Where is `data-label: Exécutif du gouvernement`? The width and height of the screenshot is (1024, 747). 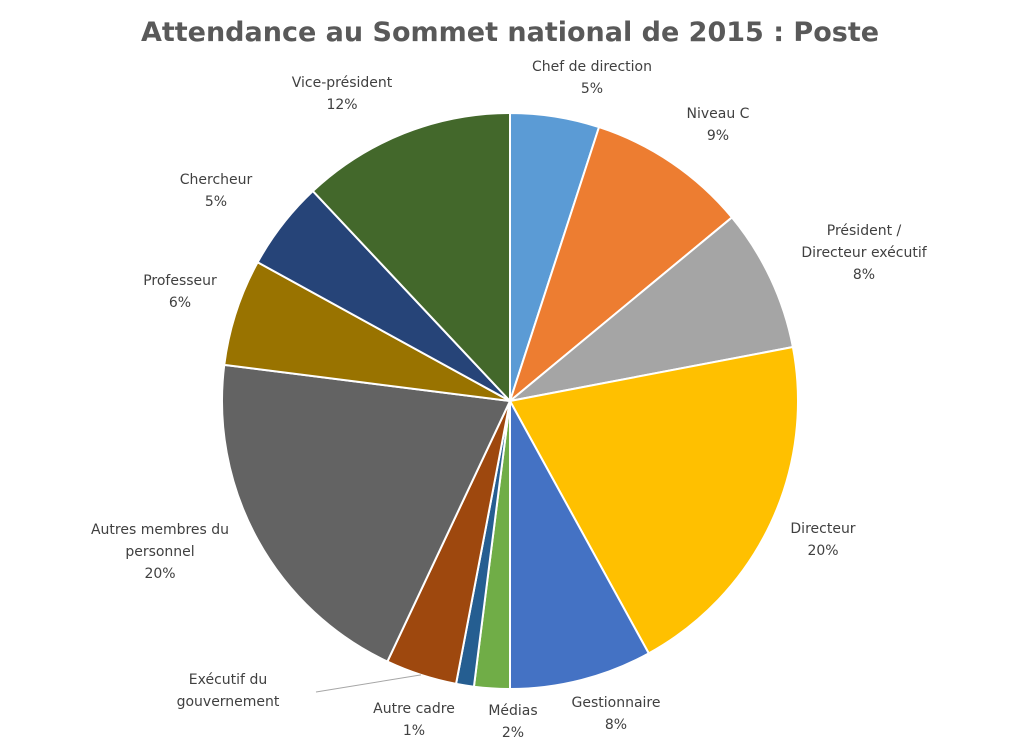
data-label: Exécutif du gouvernement is located at coordinates (228, 691).